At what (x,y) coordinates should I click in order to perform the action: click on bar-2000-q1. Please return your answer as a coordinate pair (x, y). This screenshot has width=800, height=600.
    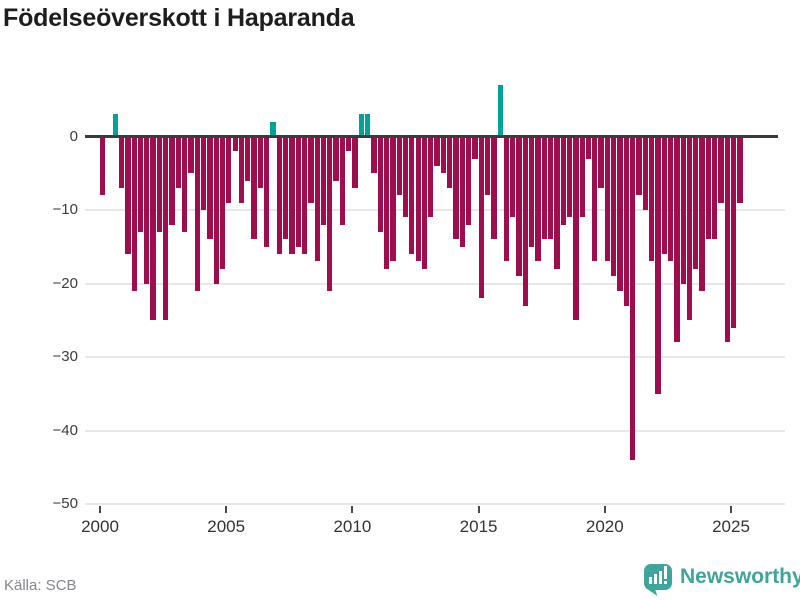
    Looking at the image, I should click on (103, 166).